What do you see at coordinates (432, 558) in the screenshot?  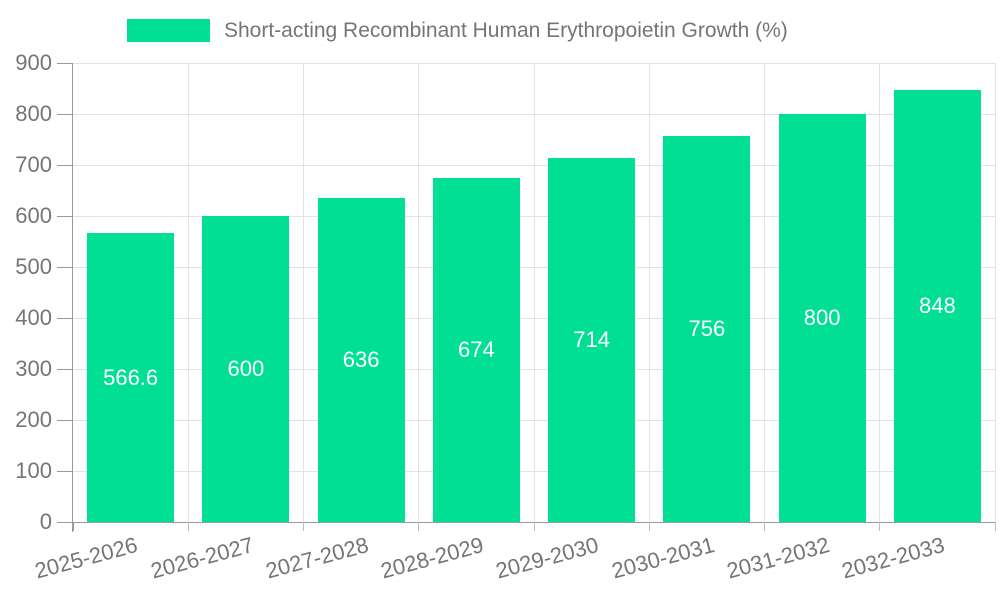 I see `x-axis-tick-label: 2028-2029` at bounding box center [432, 558].